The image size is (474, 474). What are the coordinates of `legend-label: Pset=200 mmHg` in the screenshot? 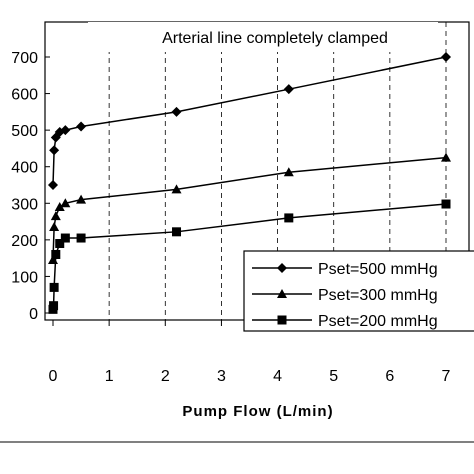 It's located at (378, 321).